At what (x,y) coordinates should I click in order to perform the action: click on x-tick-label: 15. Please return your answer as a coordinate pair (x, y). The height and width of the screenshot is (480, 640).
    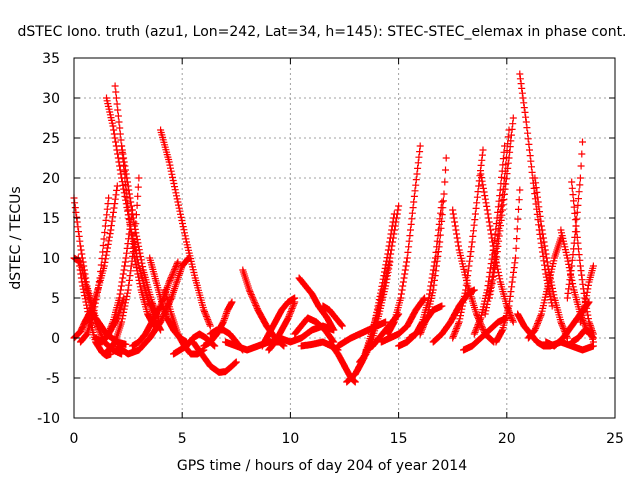
    Looking at the image, I should click on (399, 439).